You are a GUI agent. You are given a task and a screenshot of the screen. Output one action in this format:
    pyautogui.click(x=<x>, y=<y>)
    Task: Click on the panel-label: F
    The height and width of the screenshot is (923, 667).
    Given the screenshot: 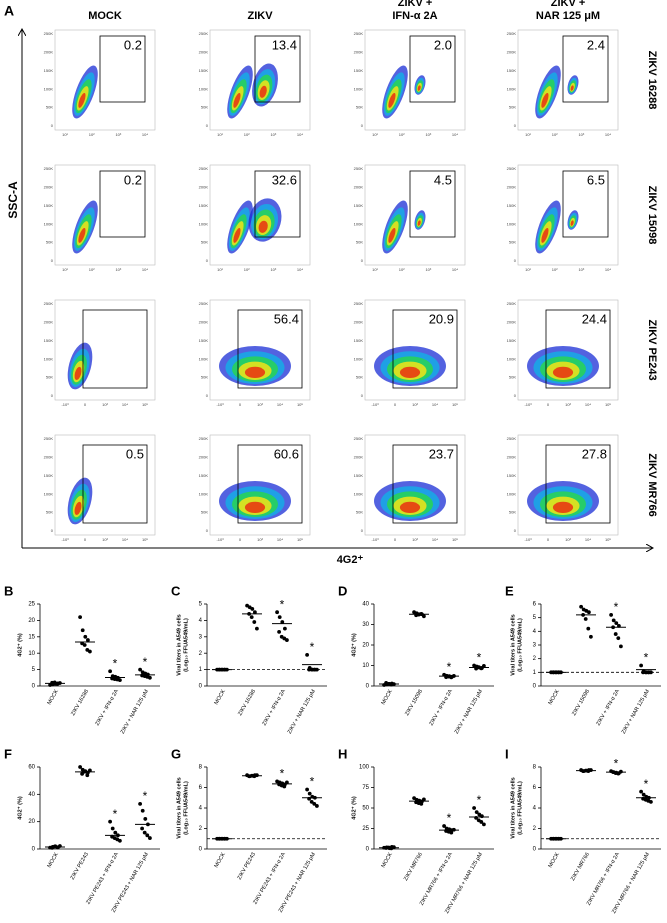 What is the action you would take?
    pyautogui.click(x=8, y=753)
    